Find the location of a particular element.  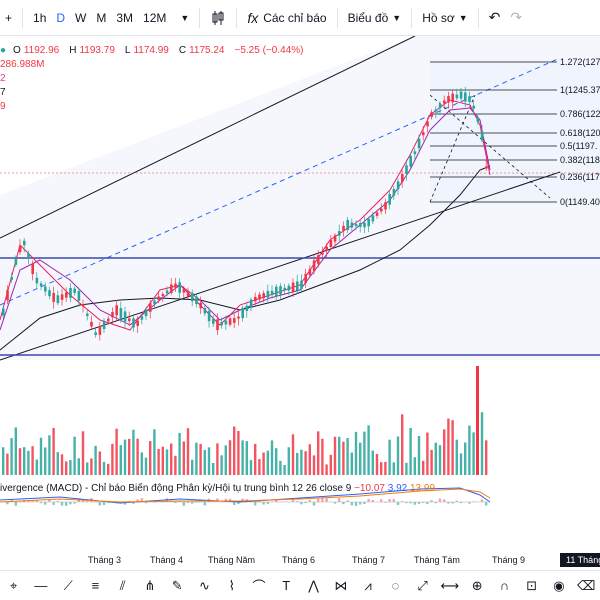

path-icon: ⌇ is located at coordinates (231, 585).